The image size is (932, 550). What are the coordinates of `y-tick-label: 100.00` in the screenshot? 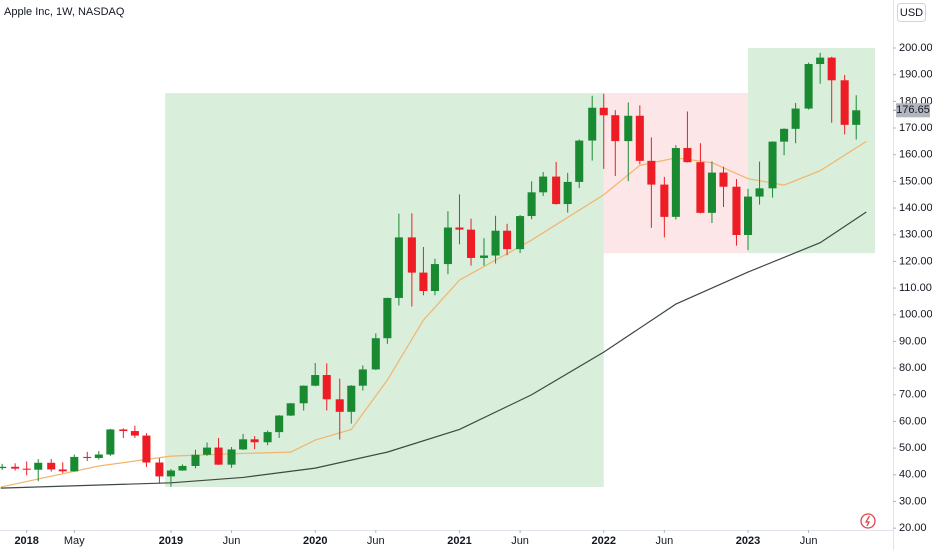 It's located at (915, 315).